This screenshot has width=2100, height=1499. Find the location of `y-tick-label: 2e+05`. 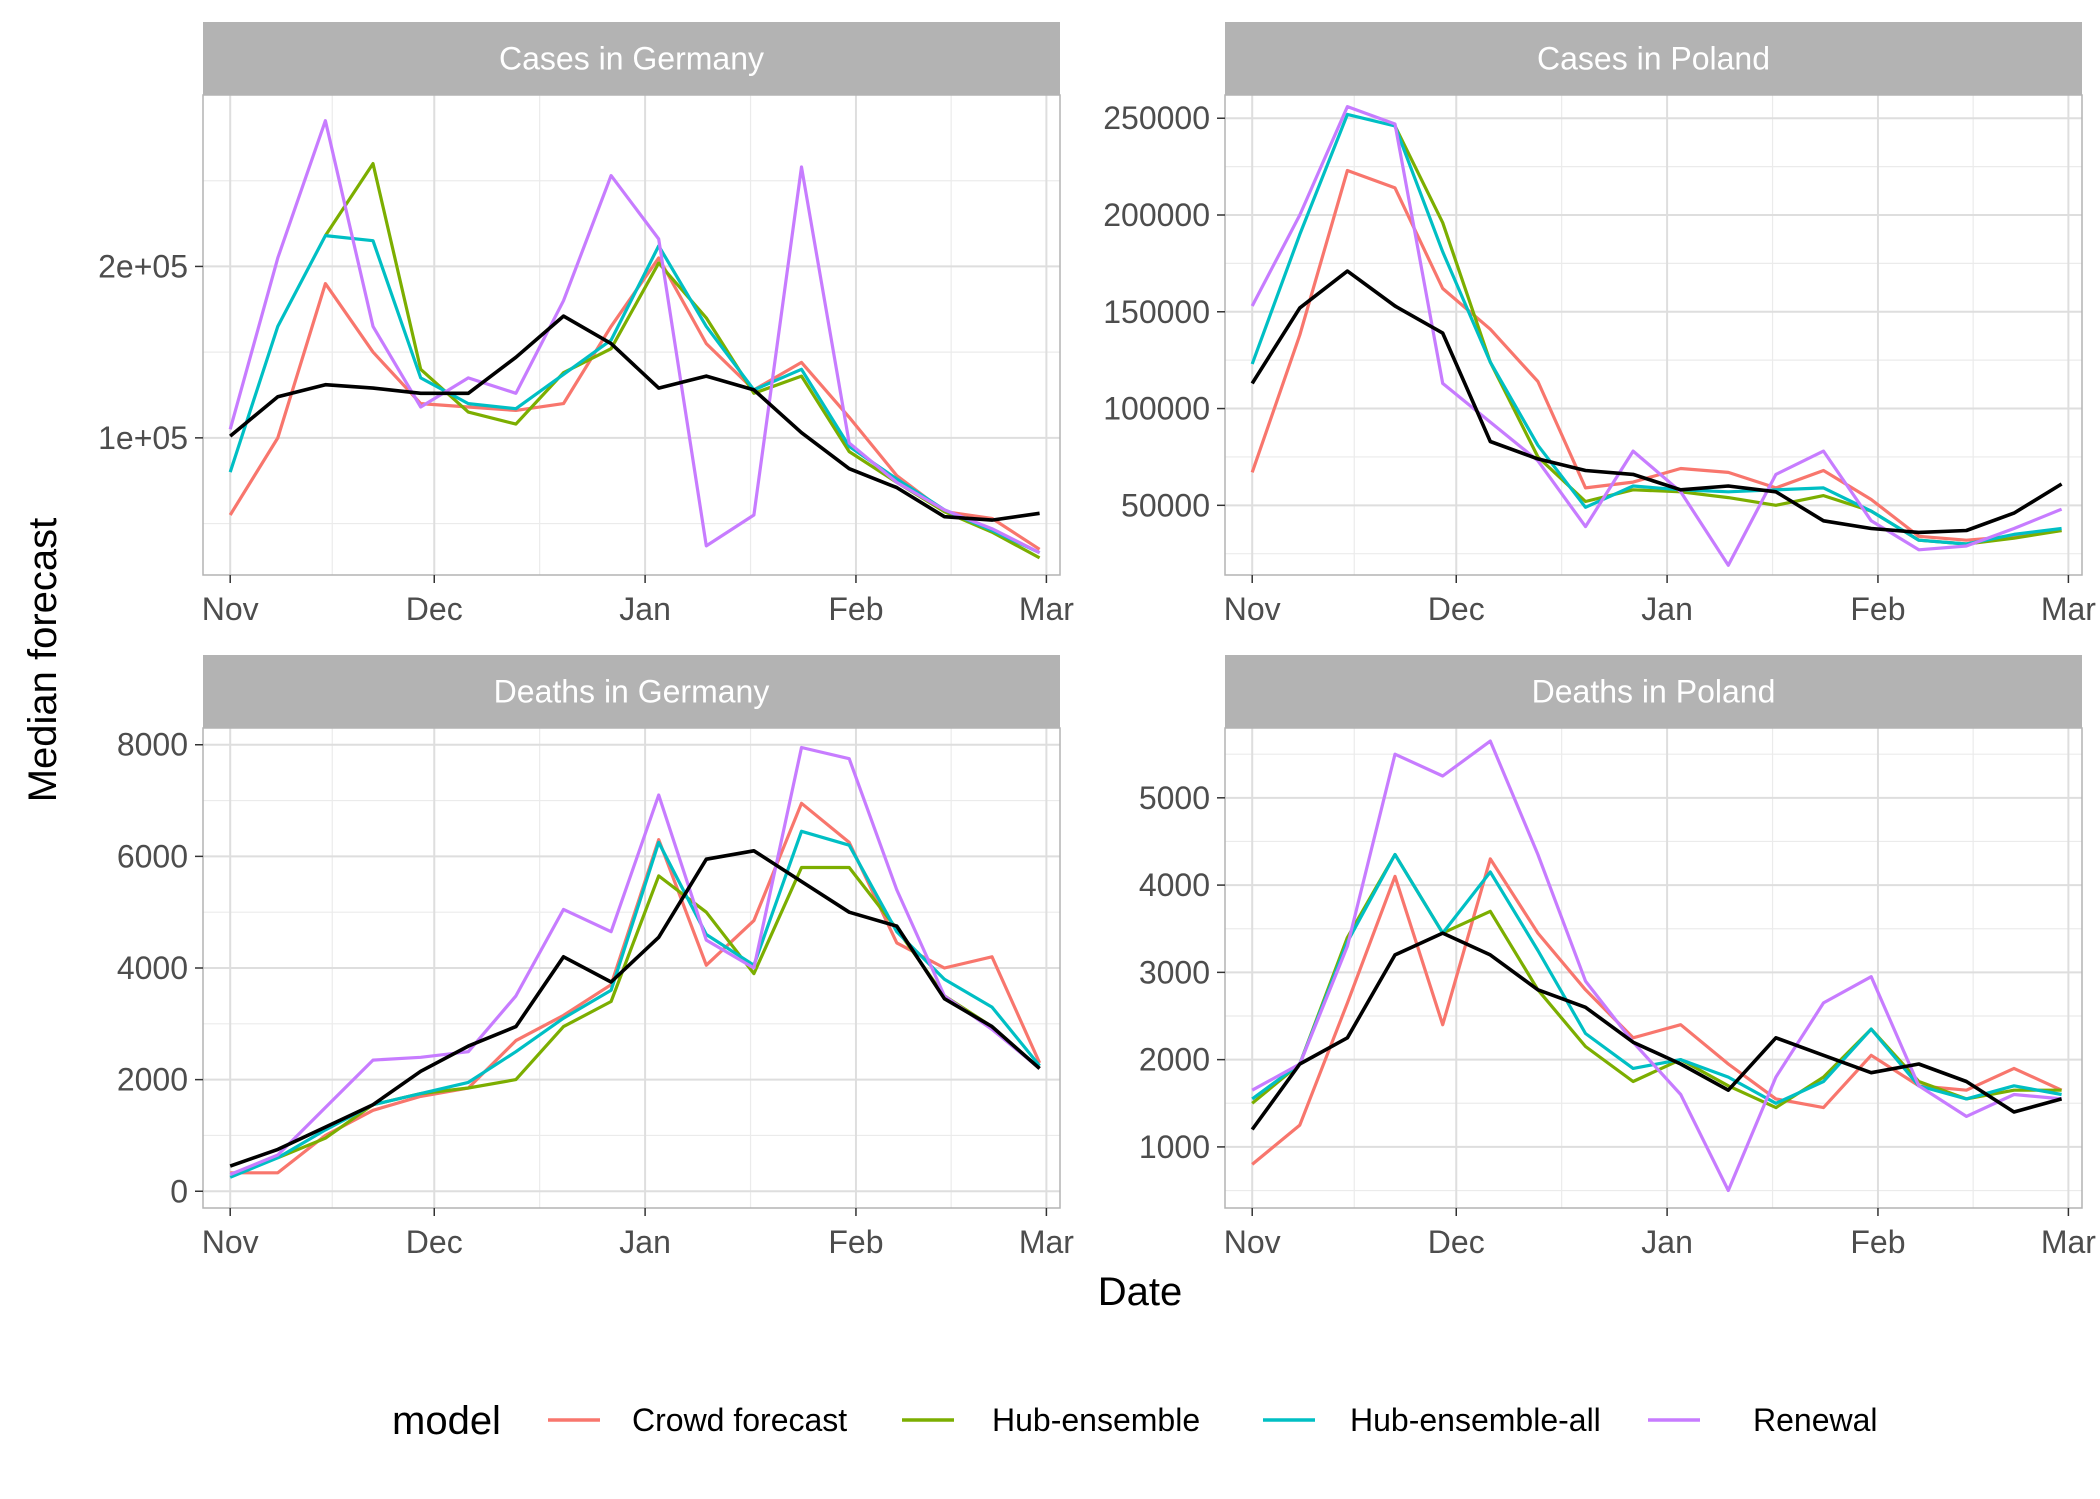

y-tick-label: 2e+05 is located at coordinates (143, 266).